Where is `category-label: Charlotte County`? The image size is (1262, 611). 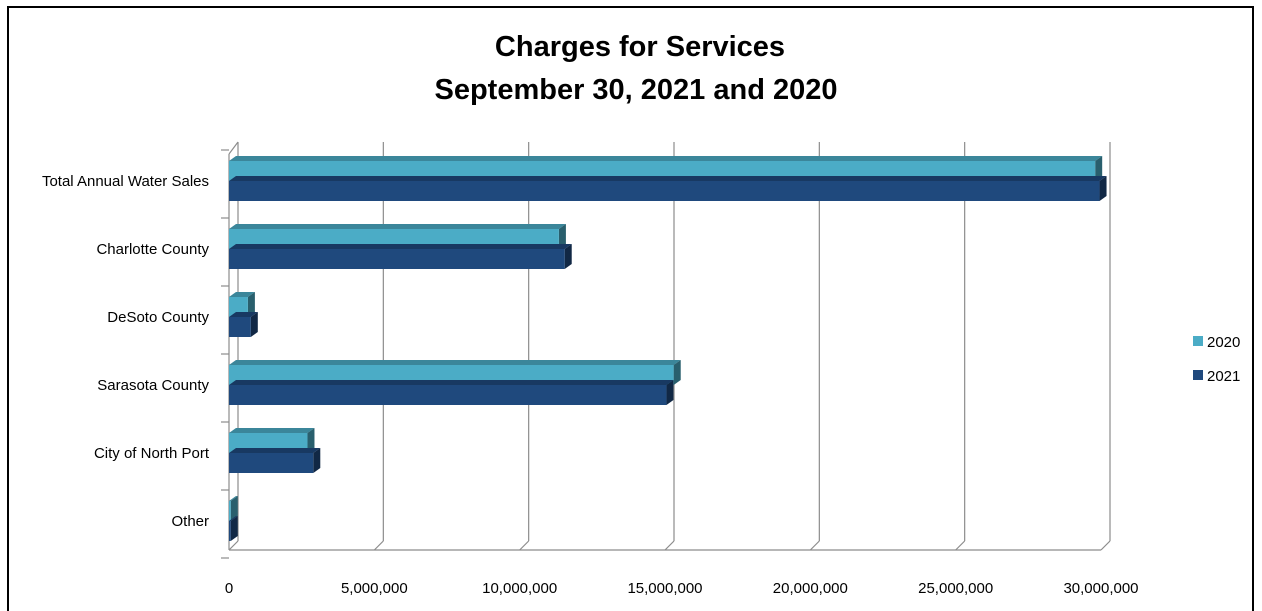 category-label: Charlotte County is located at coordinates (152, 249).